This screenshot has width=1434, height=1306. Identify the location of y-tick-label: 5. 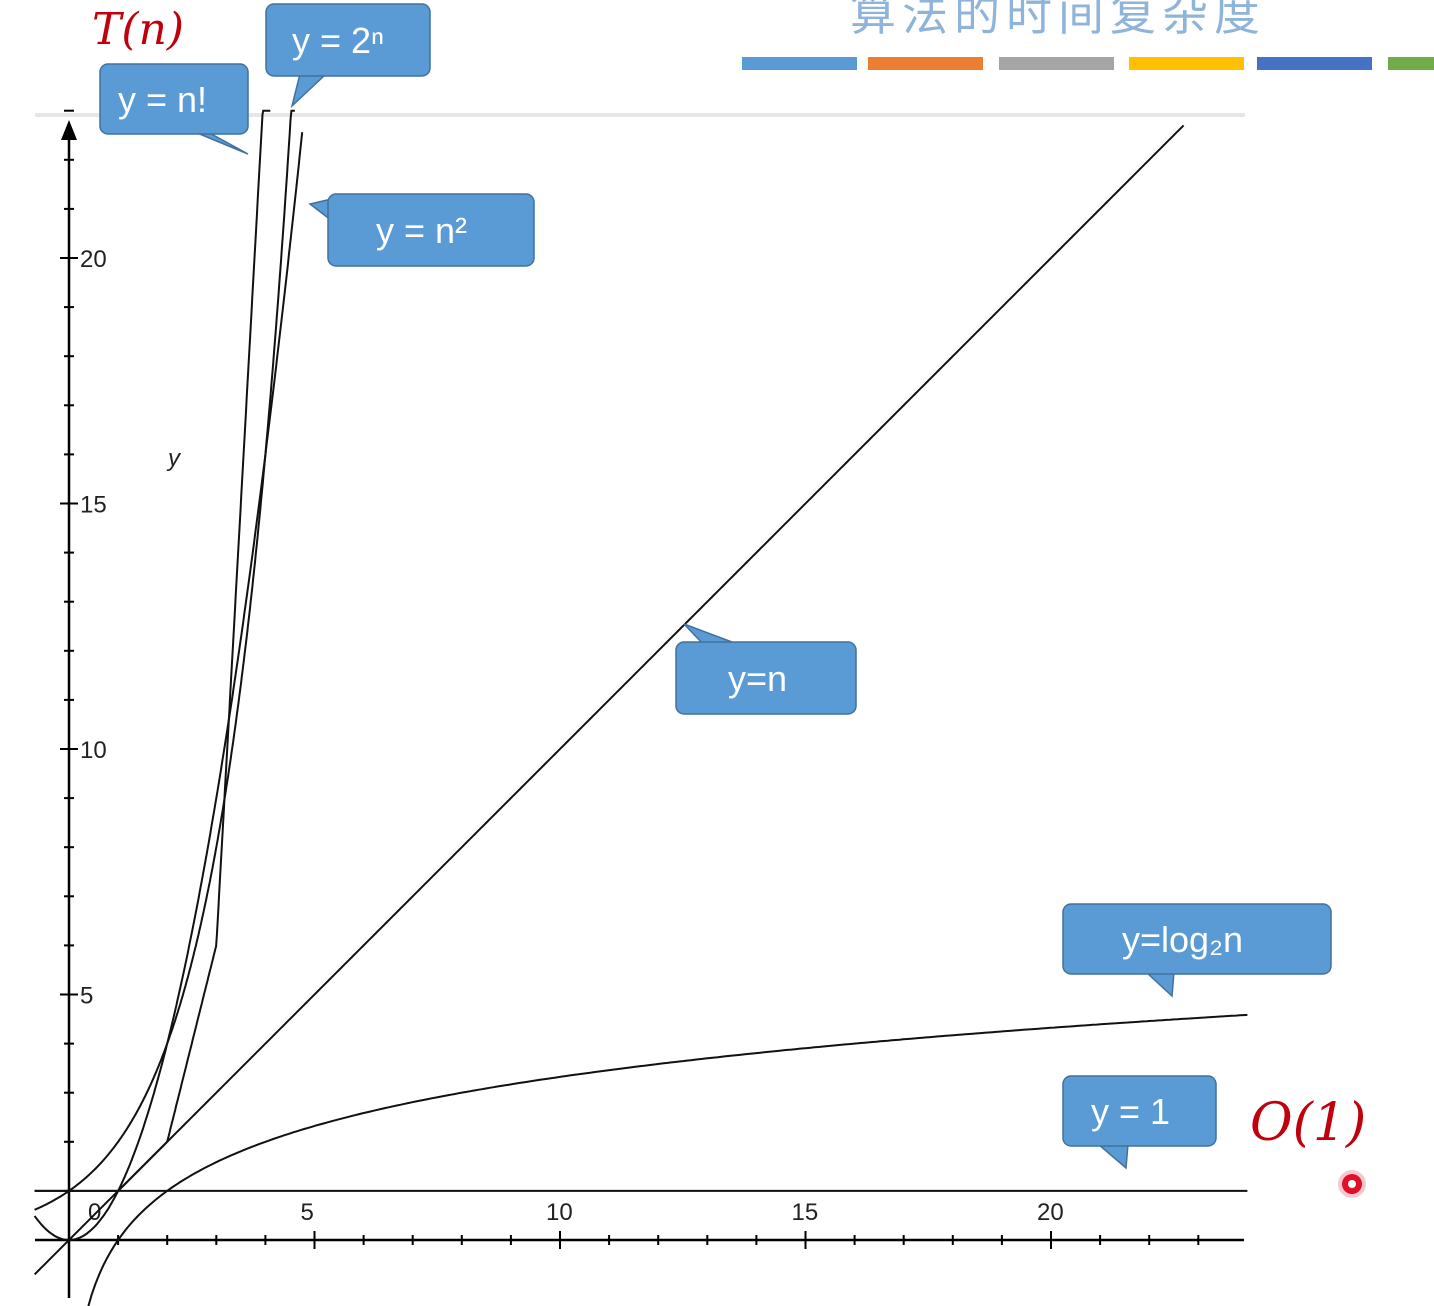
(86, 996).